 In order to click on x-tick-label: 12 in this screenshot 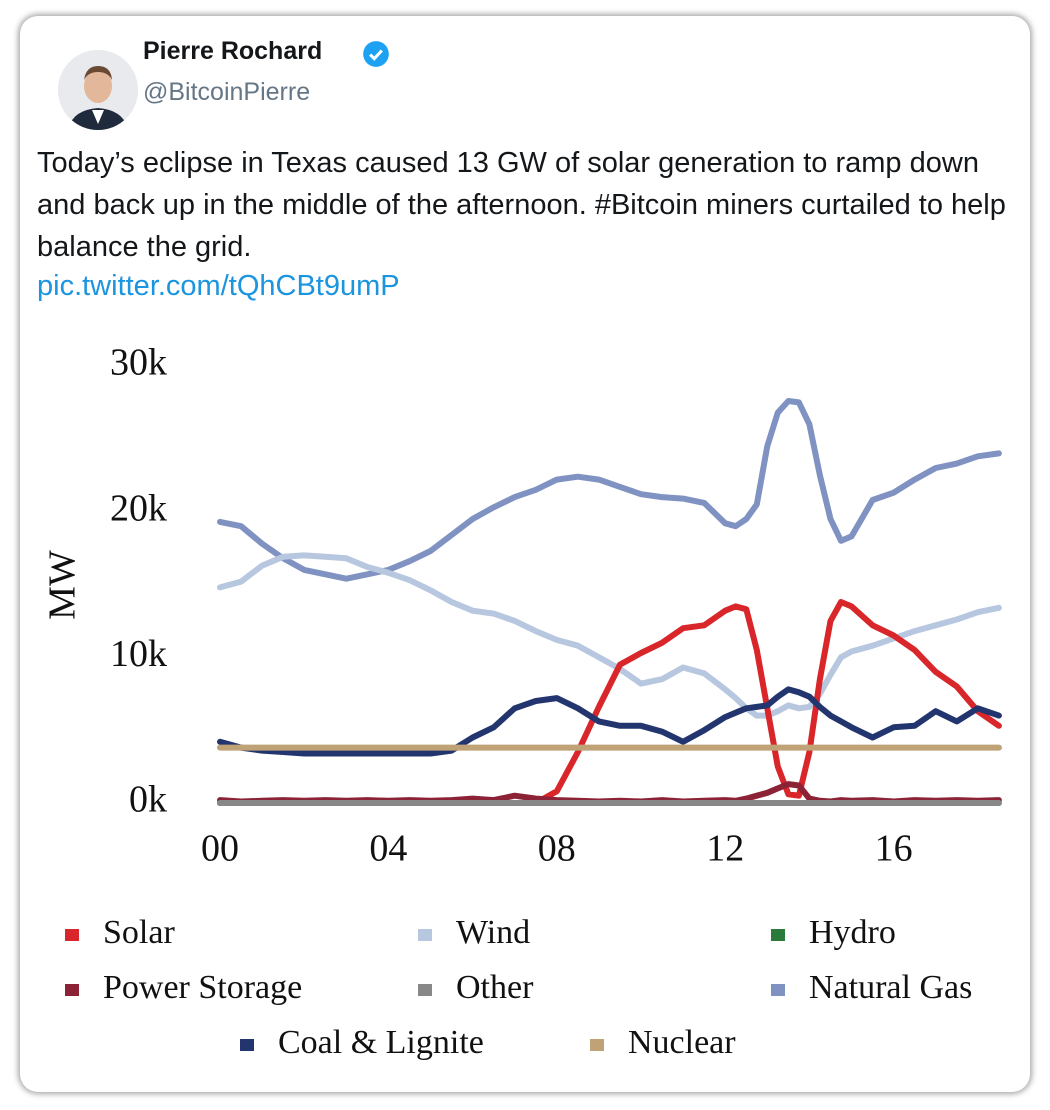, I will do `click(725, 849)`.